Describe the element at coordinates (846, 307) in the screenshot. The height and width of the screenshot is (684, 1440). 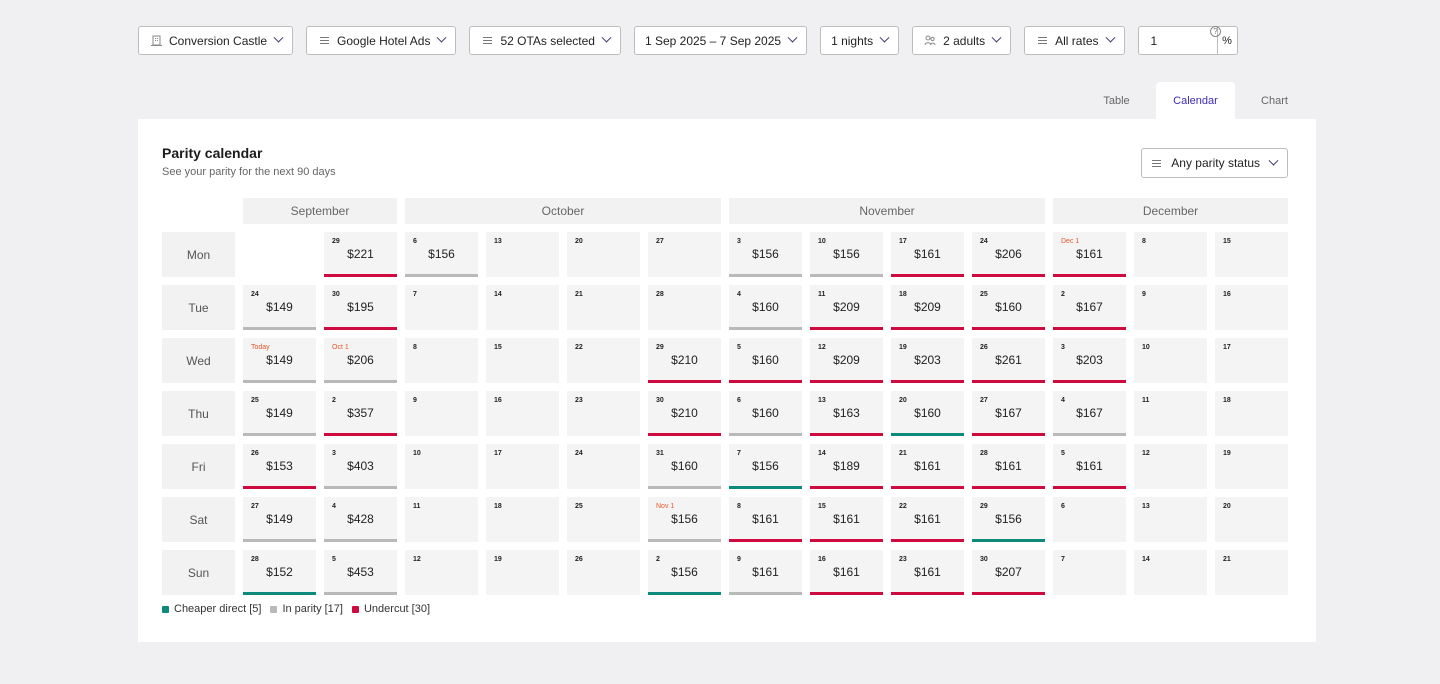
I see `calendar-cell: 11 $209` at that location.